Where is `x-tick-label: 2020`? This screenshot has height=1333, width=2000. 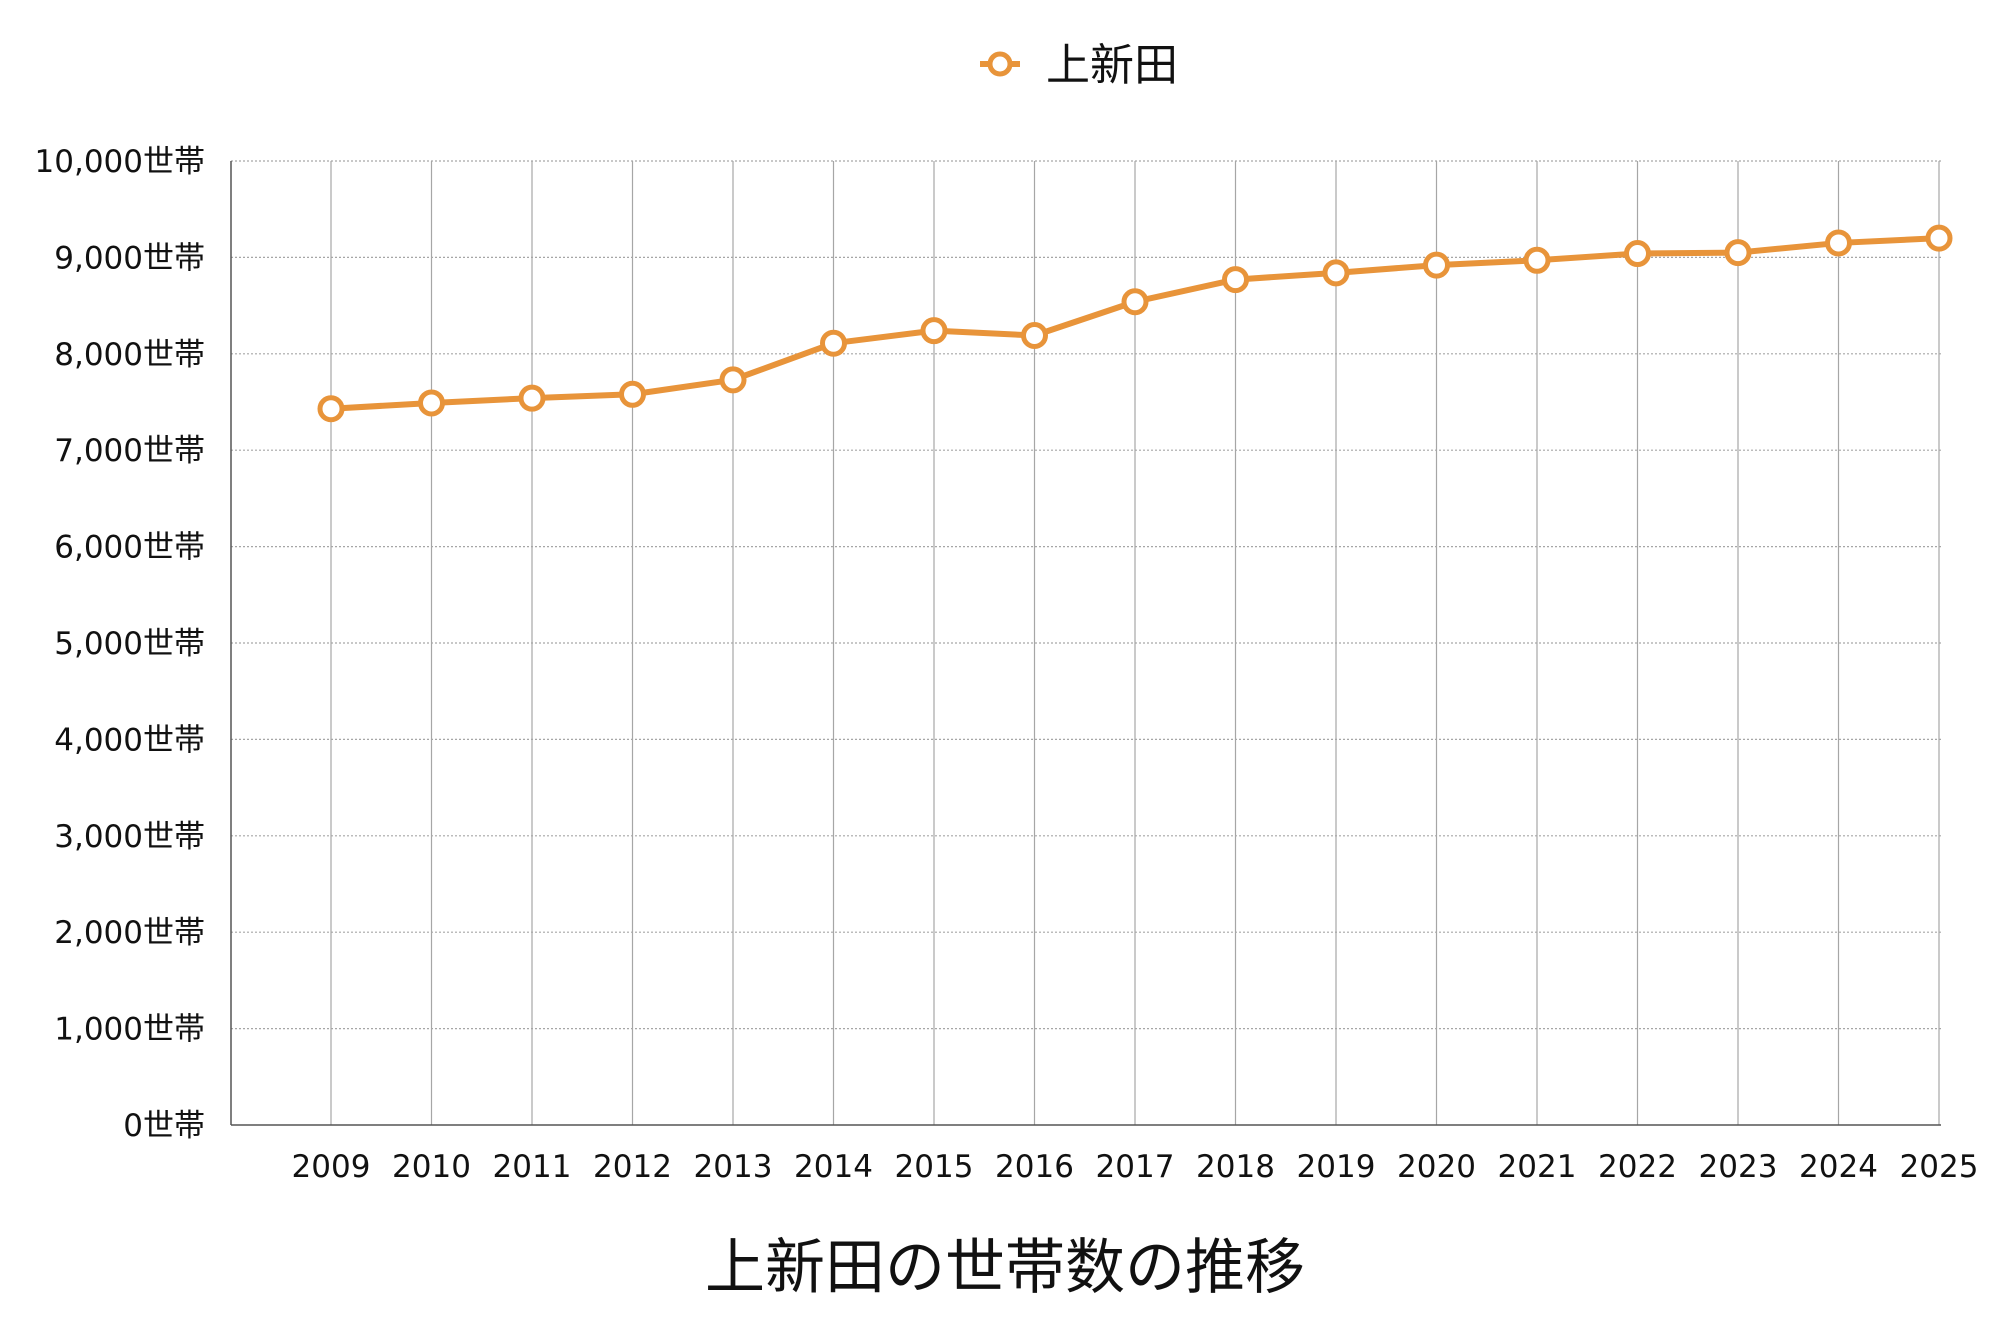
x-tick-label: 2020 is located at coordinates (1436, 1167).